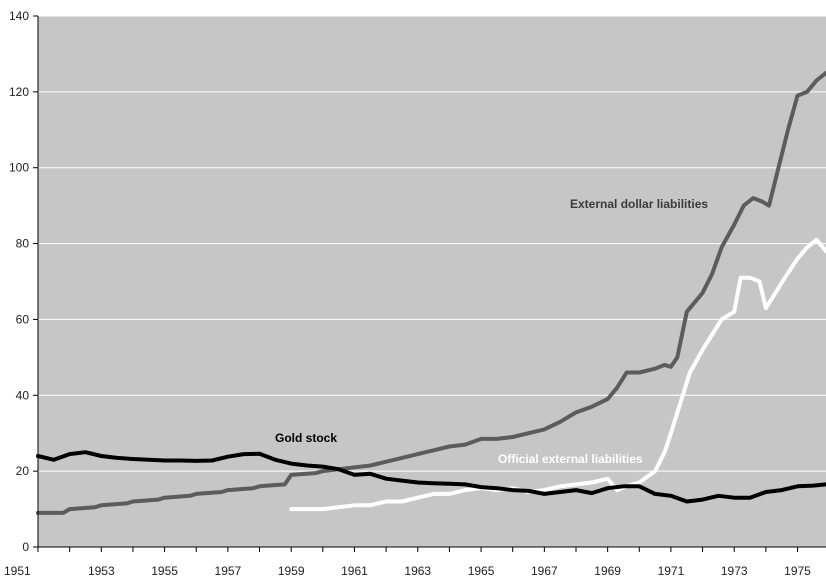 The height and width of the screenshot is (578, 826). I want to click on x-tick-label-1951: 1951, so click(17, 571).